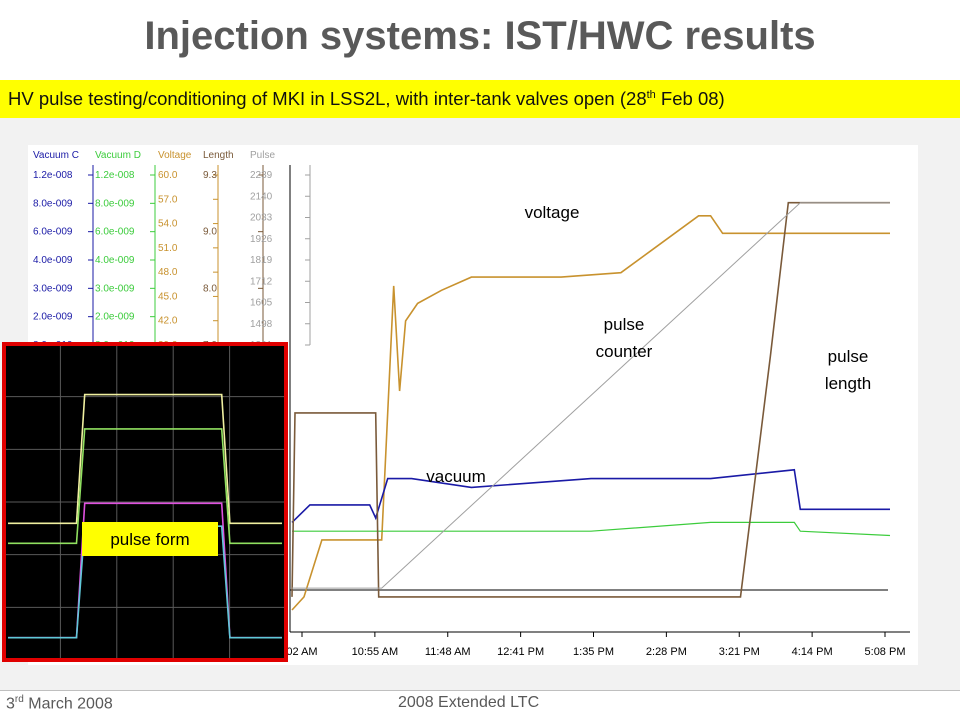  Describe the element at coordinates (168, 321) in the screenshot. I see `axis-tick-label: 42.0` at that location.